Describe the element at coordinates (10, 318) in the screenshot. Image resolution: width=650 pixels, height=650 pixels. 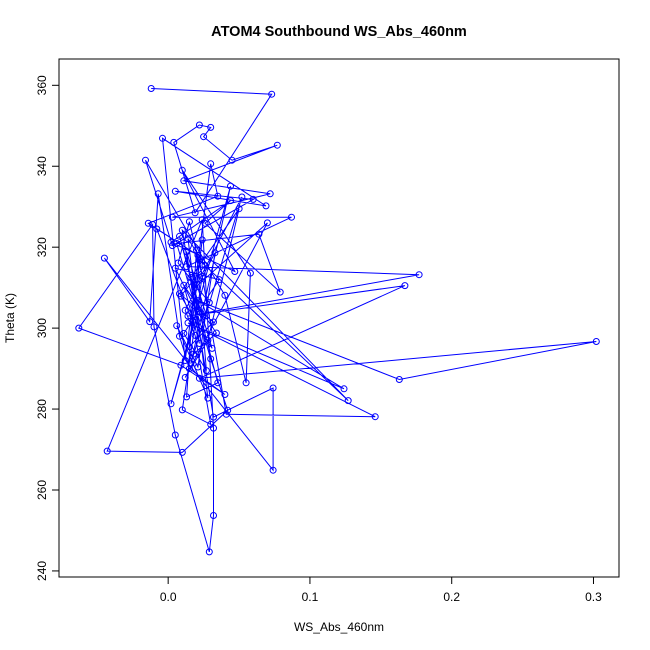
I see `y-axis-label: Theta (K)` at that location.